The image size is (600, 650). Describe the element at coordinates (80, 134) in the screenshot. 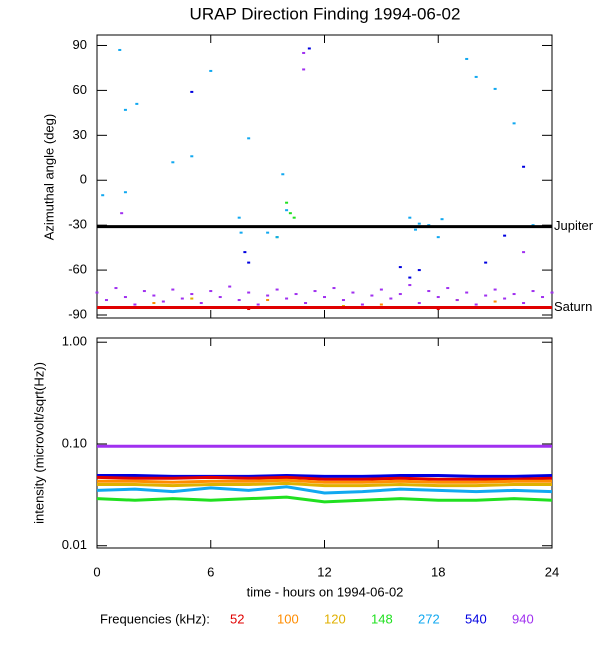

I see `y-tick-label: 30` at that location.